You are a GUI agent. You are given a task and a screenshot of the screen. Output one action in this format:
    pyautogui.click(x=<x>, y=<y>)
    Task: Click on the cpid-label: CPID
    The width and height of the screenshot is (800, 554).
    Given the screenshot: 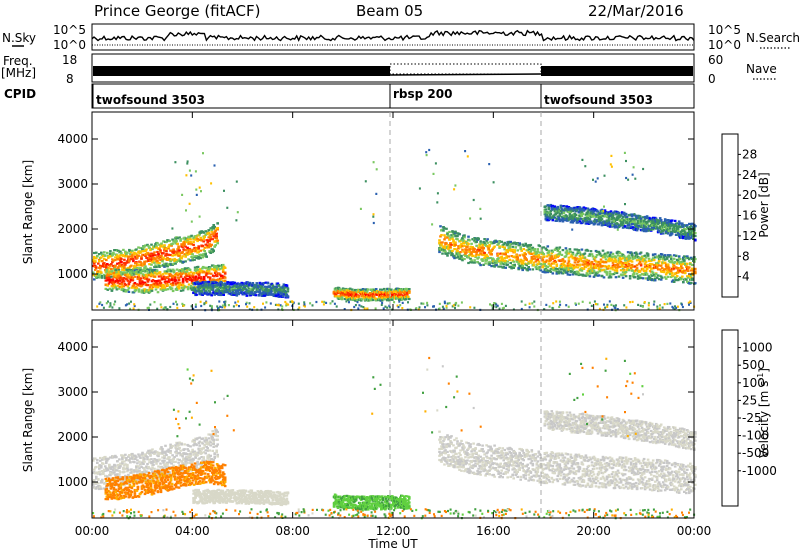 What is the action you would take?
    pyautogui.click(x=20, y=94)
    